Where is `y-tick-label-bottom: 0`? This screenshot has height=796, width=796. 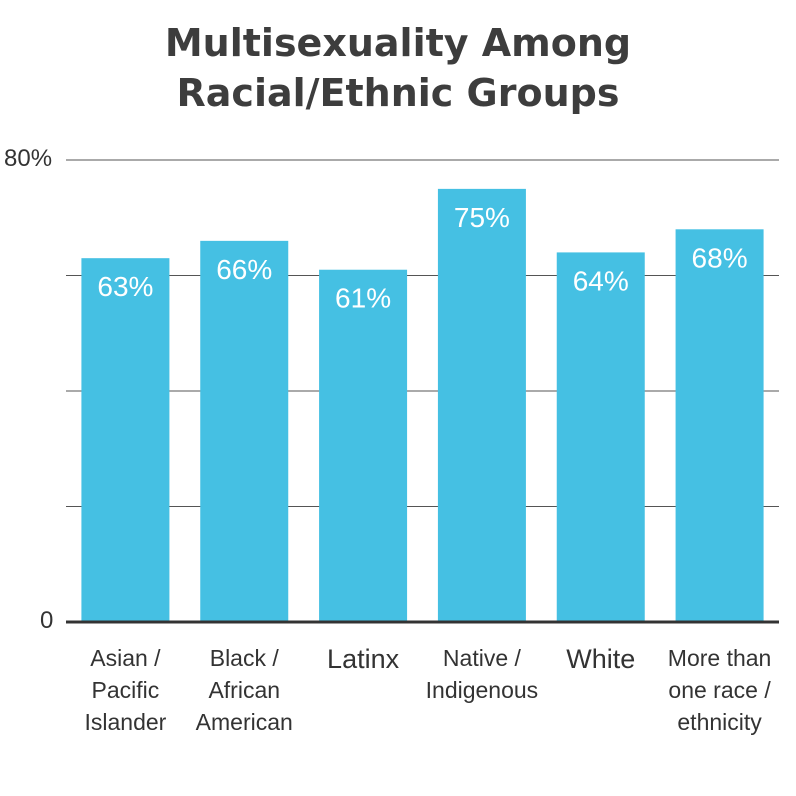 y-tick-label-bottom: 0 is located at coordinates (46, 620).